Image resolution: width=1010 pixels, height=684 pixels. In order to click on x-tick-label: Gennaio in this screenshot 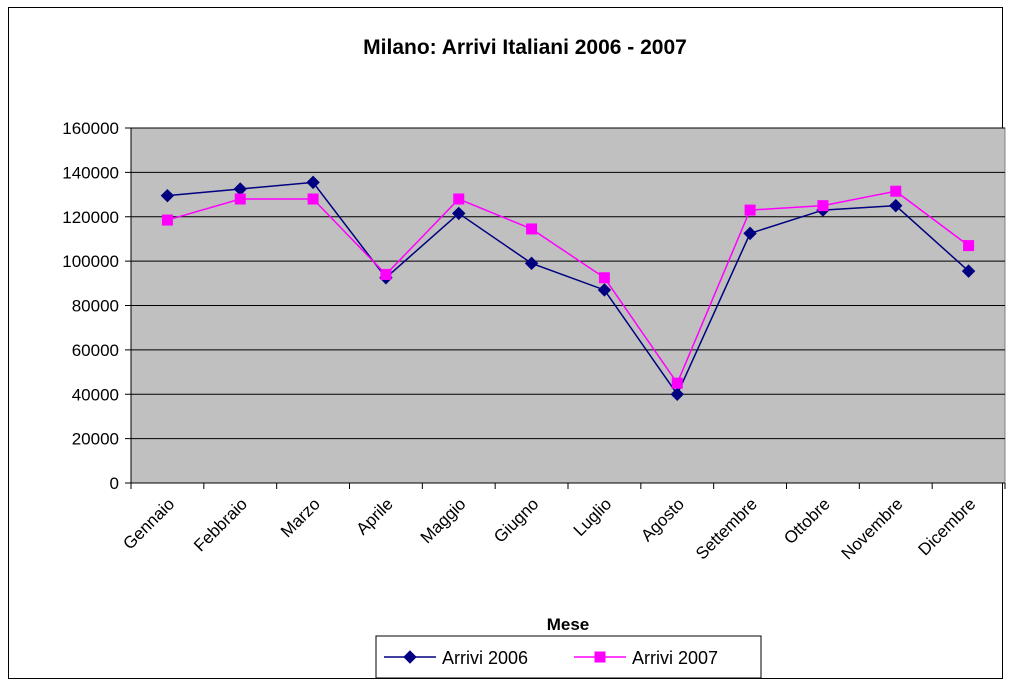, I will do `click(148, 523)`.